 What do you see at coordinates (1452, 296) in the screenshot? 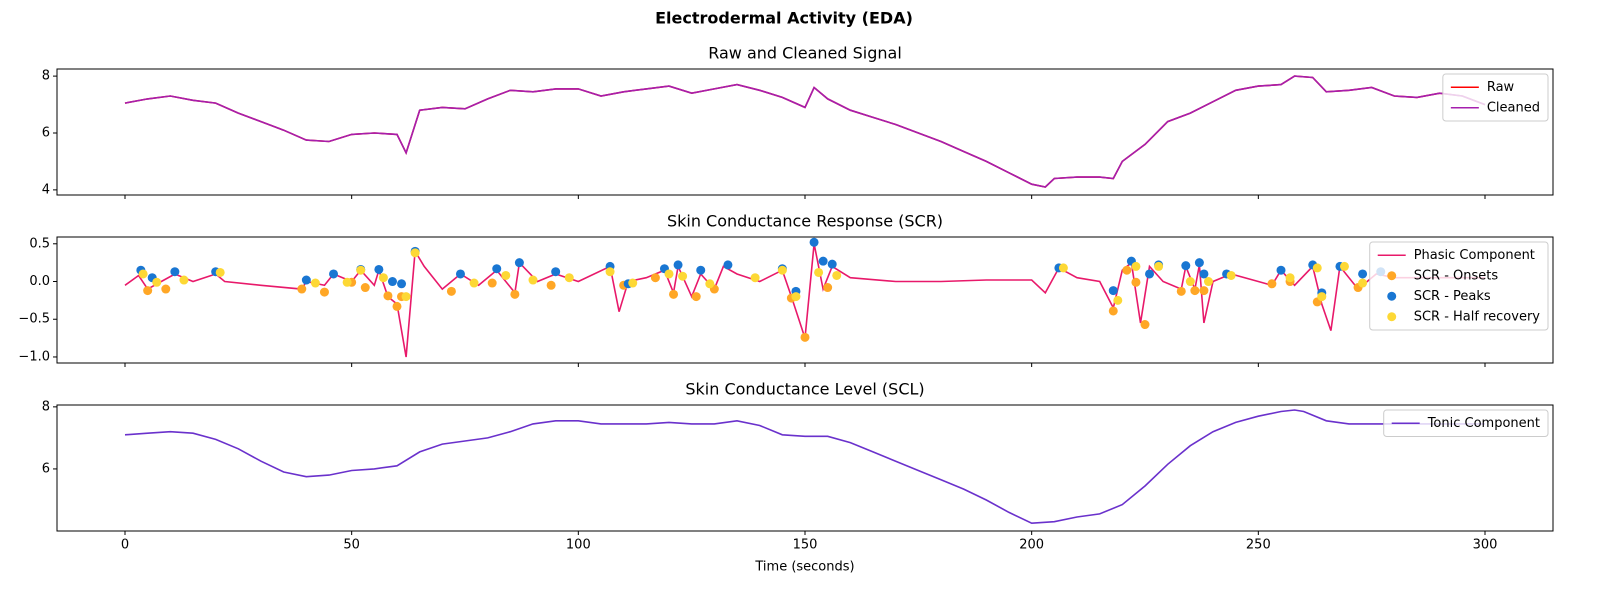
I see `legend-label: SCR - Peaks` at bounding box center [1452, 296].